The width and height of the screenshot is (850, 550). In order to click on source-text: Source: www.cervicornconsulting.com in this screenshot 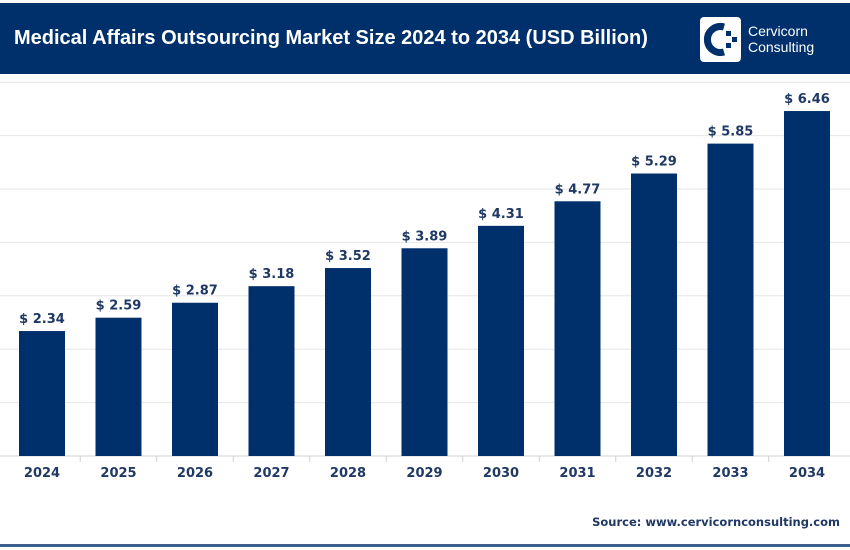, I will do `click(716, 522)`.